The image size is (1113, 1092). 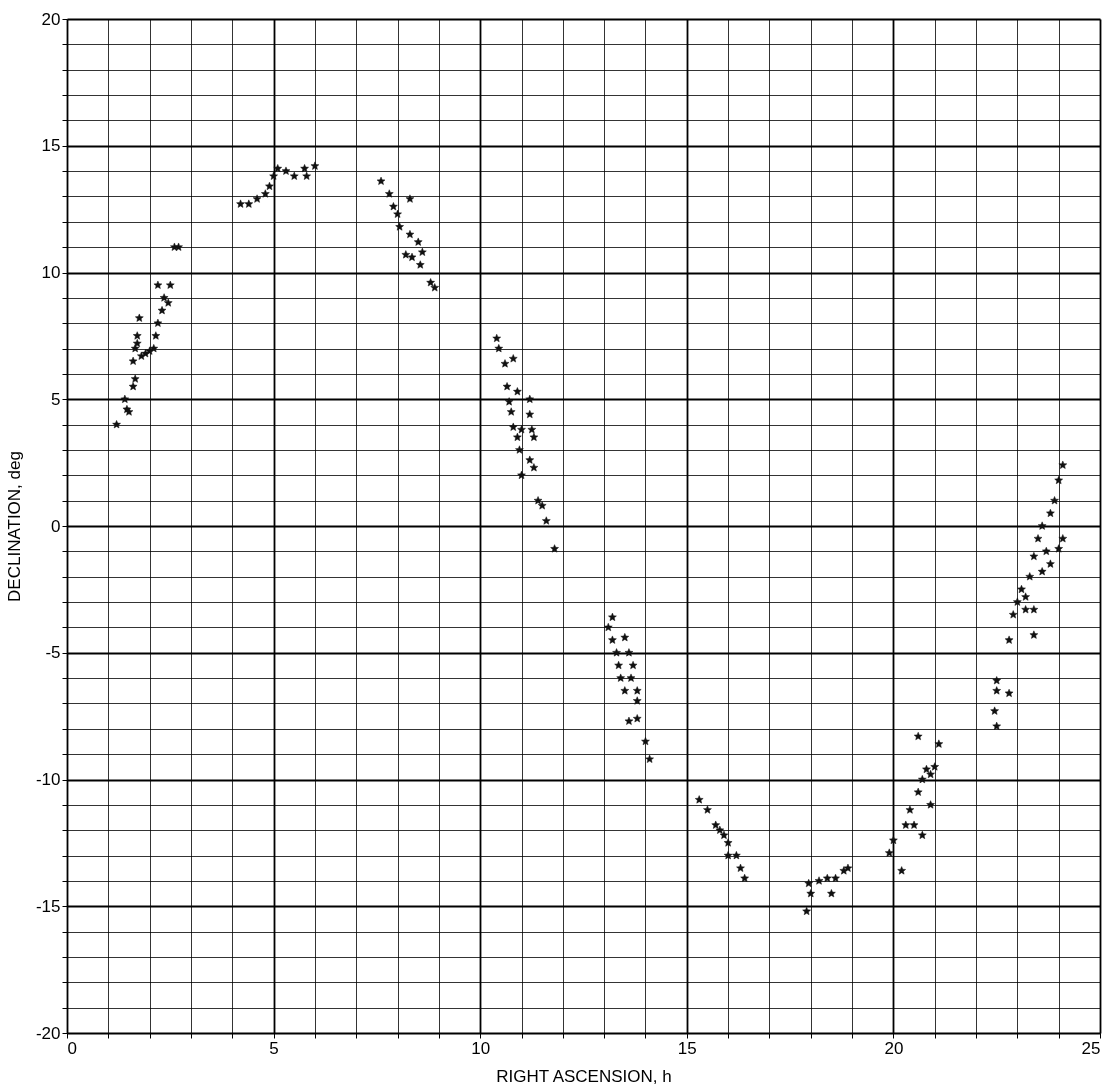 What do you see at coordinates (56, 526) in the screenshot?
I see `y-tick-label: 0` at bounding box center [56, 526].